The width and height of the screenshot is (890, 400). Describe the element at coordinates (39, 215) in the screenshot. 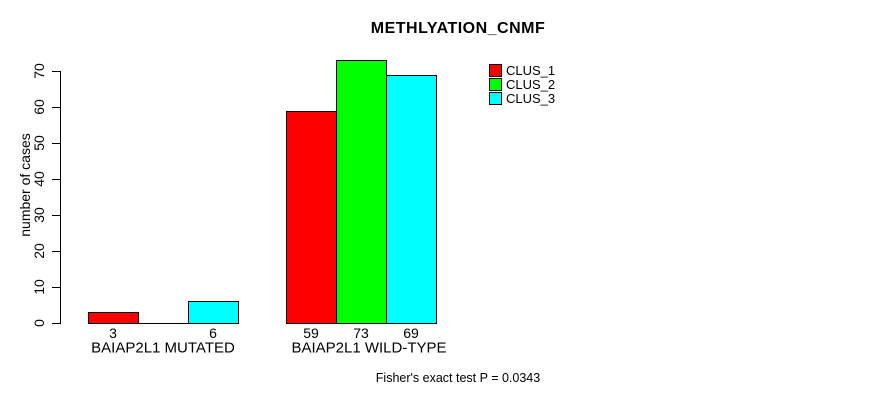

I see `y-tick-label: 30` at that location.